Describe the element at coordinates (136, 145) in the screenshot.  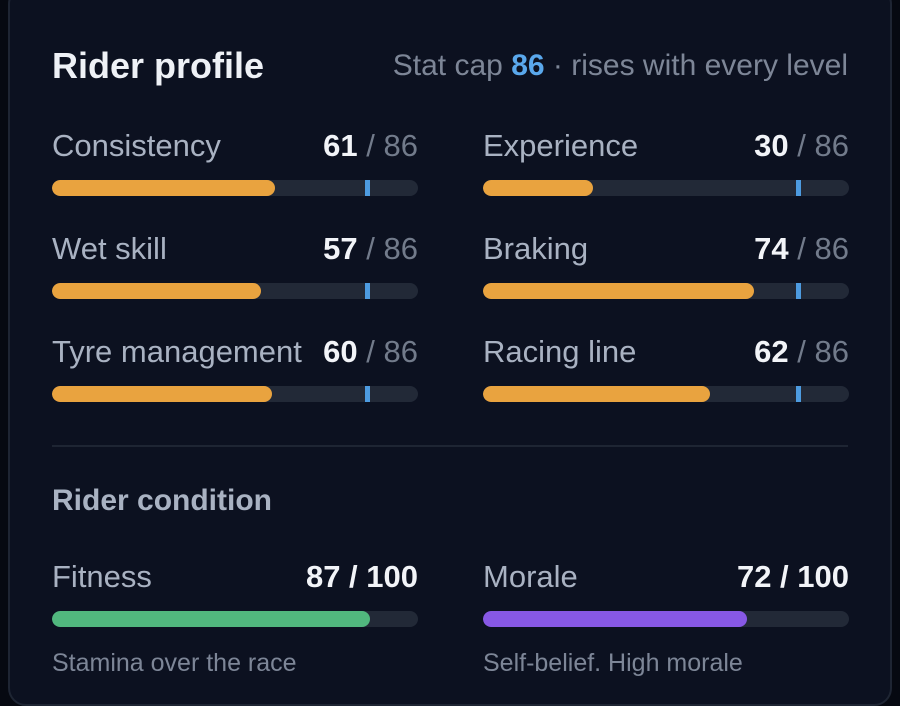
I see `stat-label: Consistency` at that location.